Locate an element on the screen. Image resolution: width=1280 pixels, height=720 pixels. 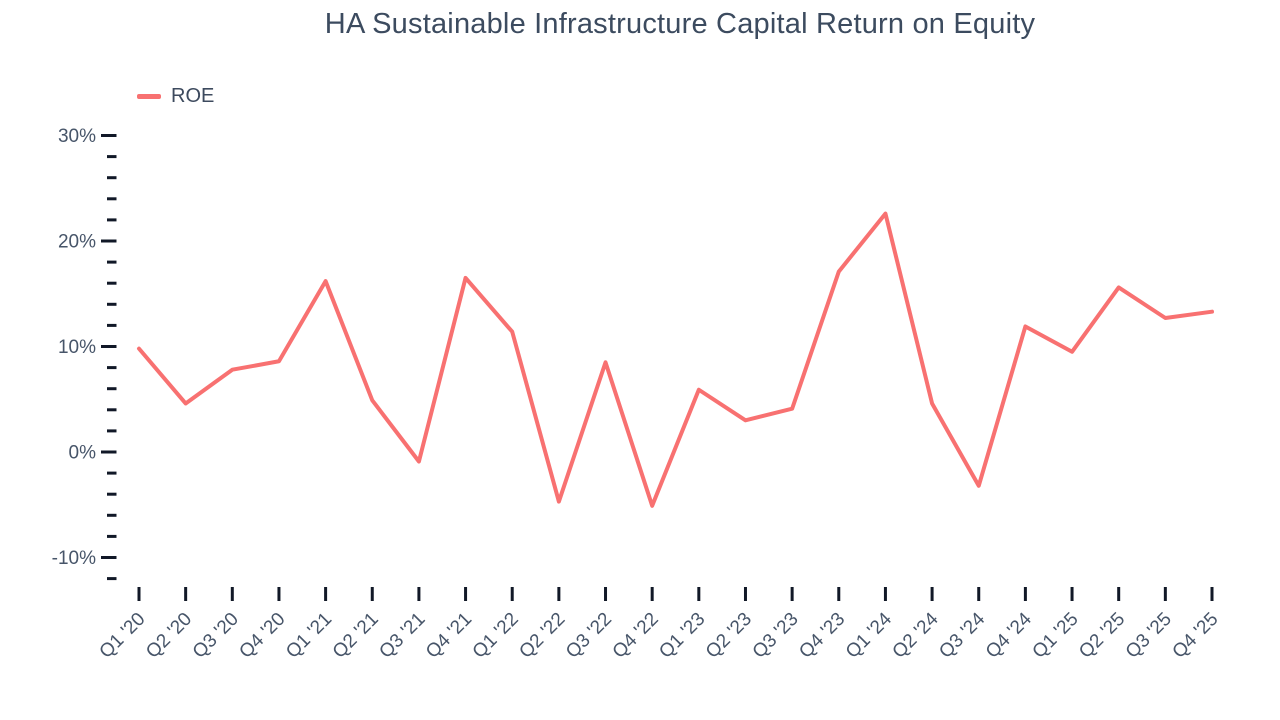
x-axis-tick-label: Q3 '24 is located at coordinates (962, 635).